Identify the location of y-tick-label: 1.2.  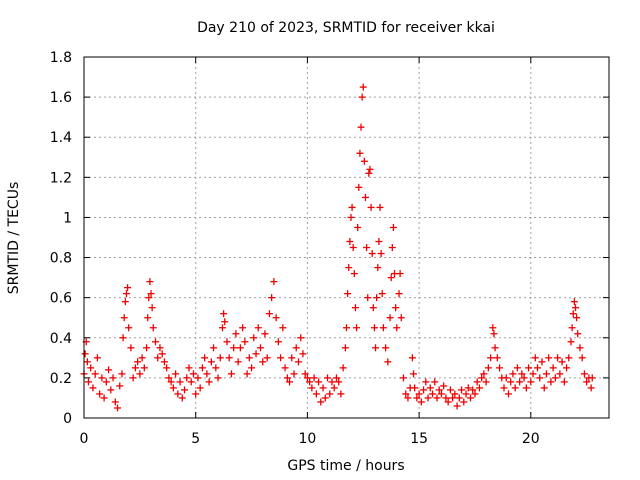
(61, 178).